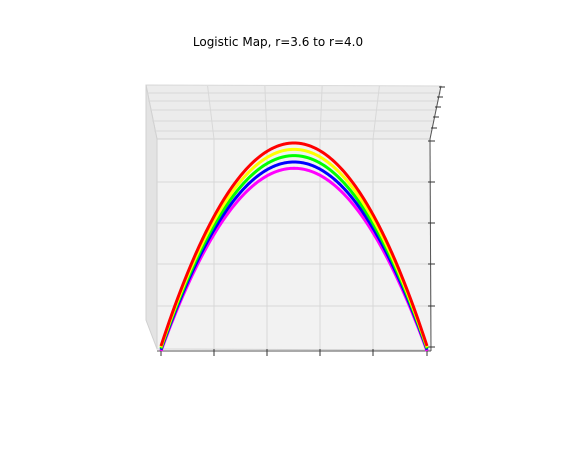  I want to click on chart-title: Logistic Map, r=3.6 to r=4.0, so click(278, 42).